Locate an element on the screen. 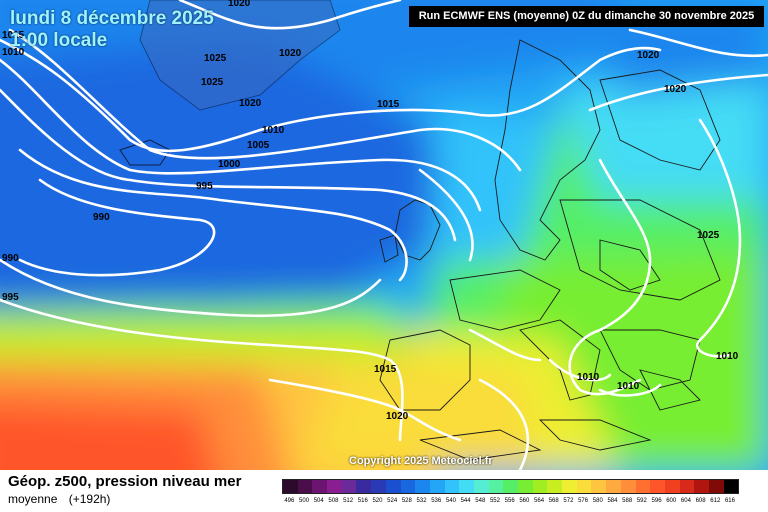 This screenshot has width=768, height=512. scale-tick-label: 524 is located at coordinates (392, 501).